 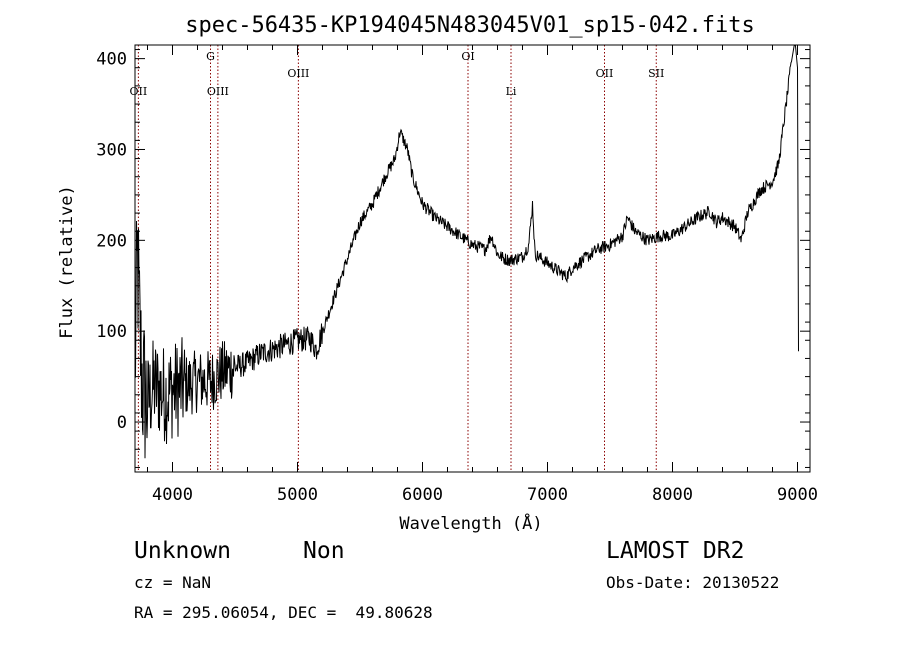 What do you see at coordinates (422, 495) in the screenshot?
I see `x-tick-label: 6000` at bounding box center [422, 495].